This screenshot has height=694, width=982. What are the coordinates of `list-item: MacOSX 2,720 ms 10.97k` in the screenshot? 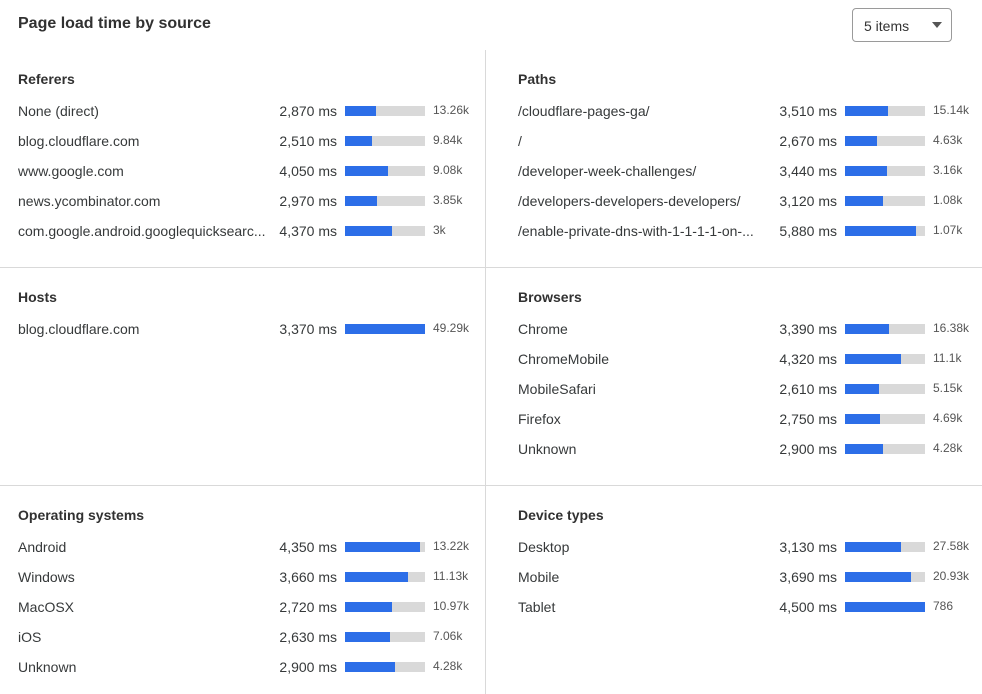 It's located at (251, 614).